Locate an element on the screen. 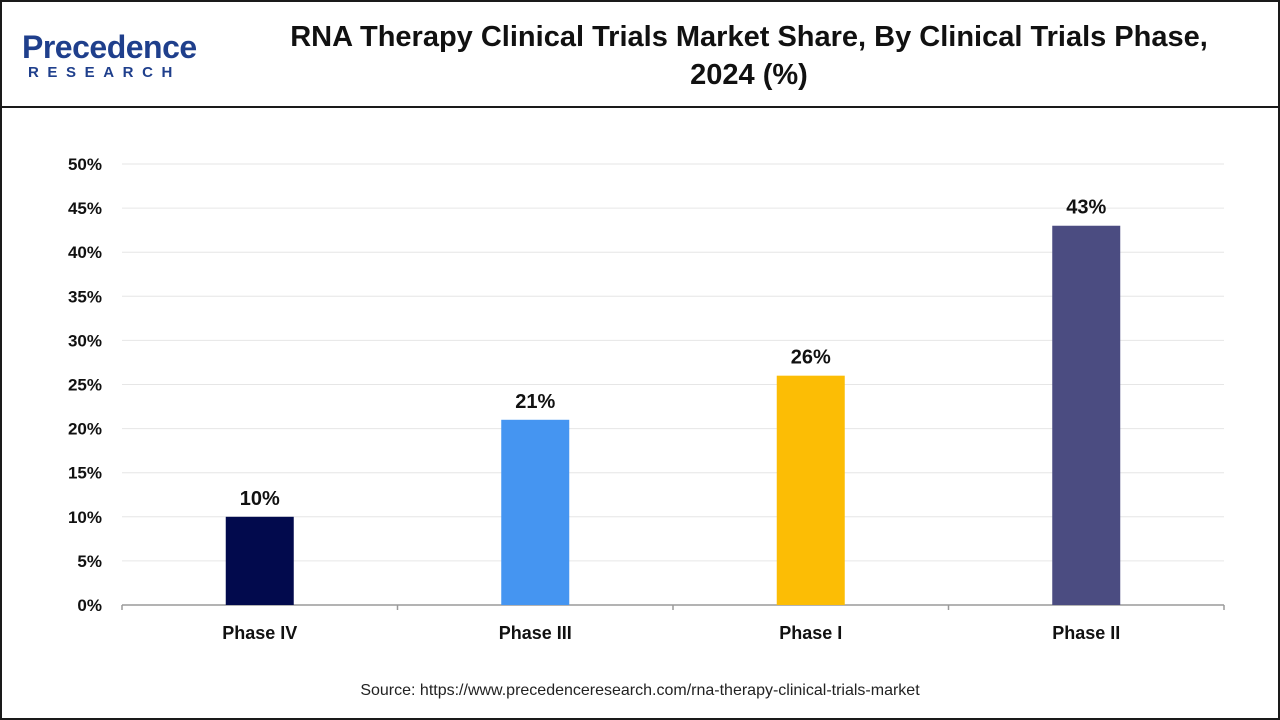 This screenshot has width=1280, height=720. x-tick-label: Phase IV is located at coordinates (259, 633).